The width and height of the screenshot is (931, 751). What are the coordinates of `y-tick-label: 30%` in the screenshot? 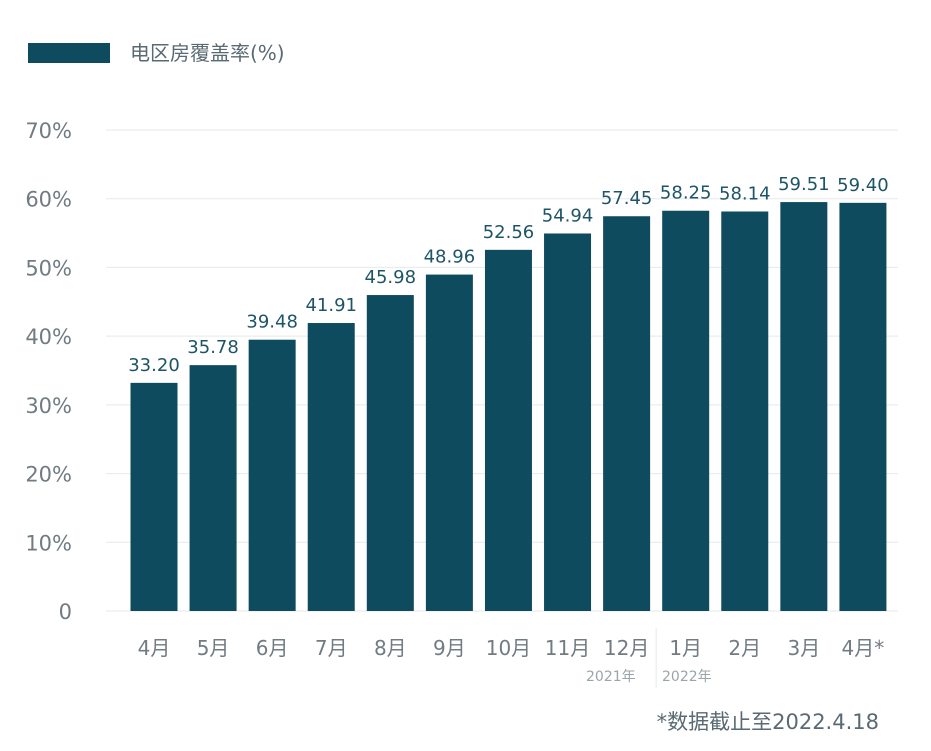 It's located at (48, 406).